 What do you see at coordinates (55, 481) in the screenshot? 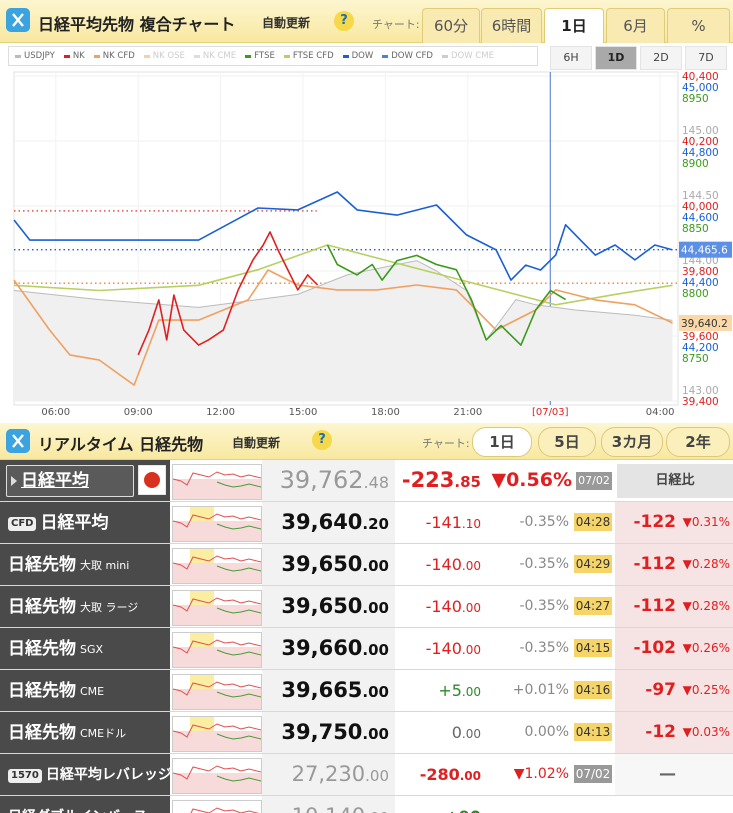
I see `index-name: 日経平均` at bounding box center [55, 481].